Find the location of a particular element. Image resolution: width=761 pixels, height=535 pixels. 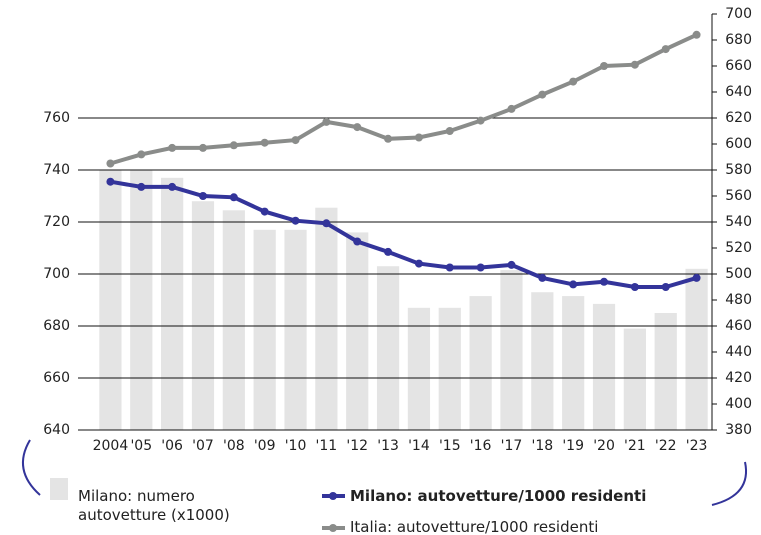

y2-tick-label: 560 is located at coordinates (738, 196).